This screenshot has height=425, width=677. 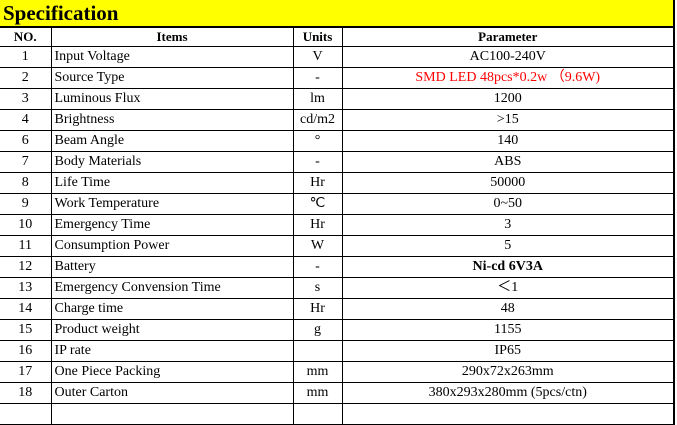 What do you see at coordinates (172, 225) in the screenshot?
I see `item-name: Emergency Time` at bounding box center [172, 225].